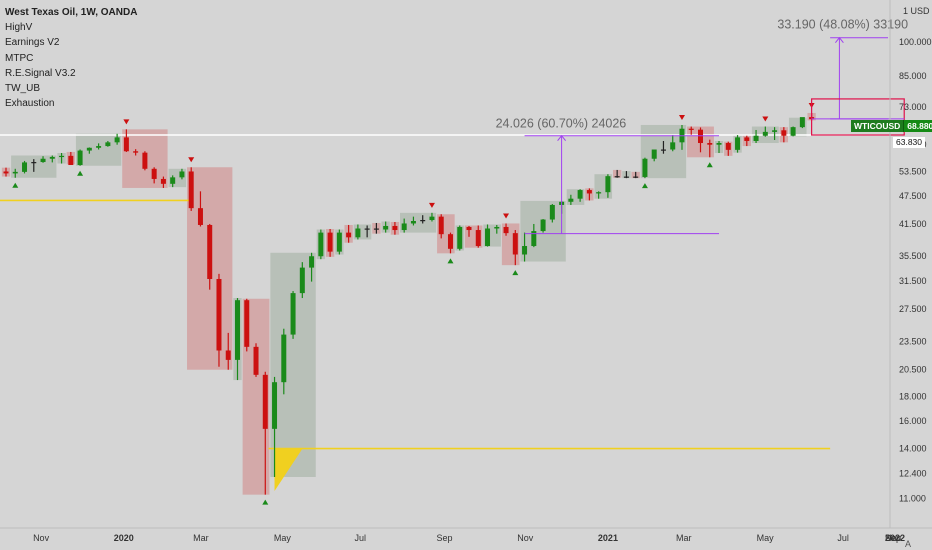 Image resolution: width=932 pixels, height=550 pixels. I want to click on auto-scale-toggle: A, so click(908, 544).